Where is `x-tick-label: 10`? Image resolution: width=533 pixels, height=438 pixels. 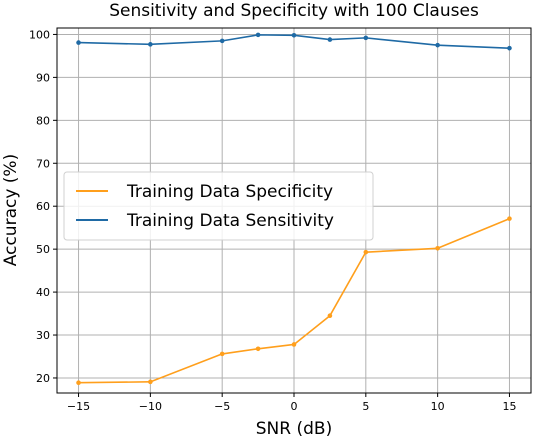
x-tick-label: 10 is located at coordinates (438, 406).